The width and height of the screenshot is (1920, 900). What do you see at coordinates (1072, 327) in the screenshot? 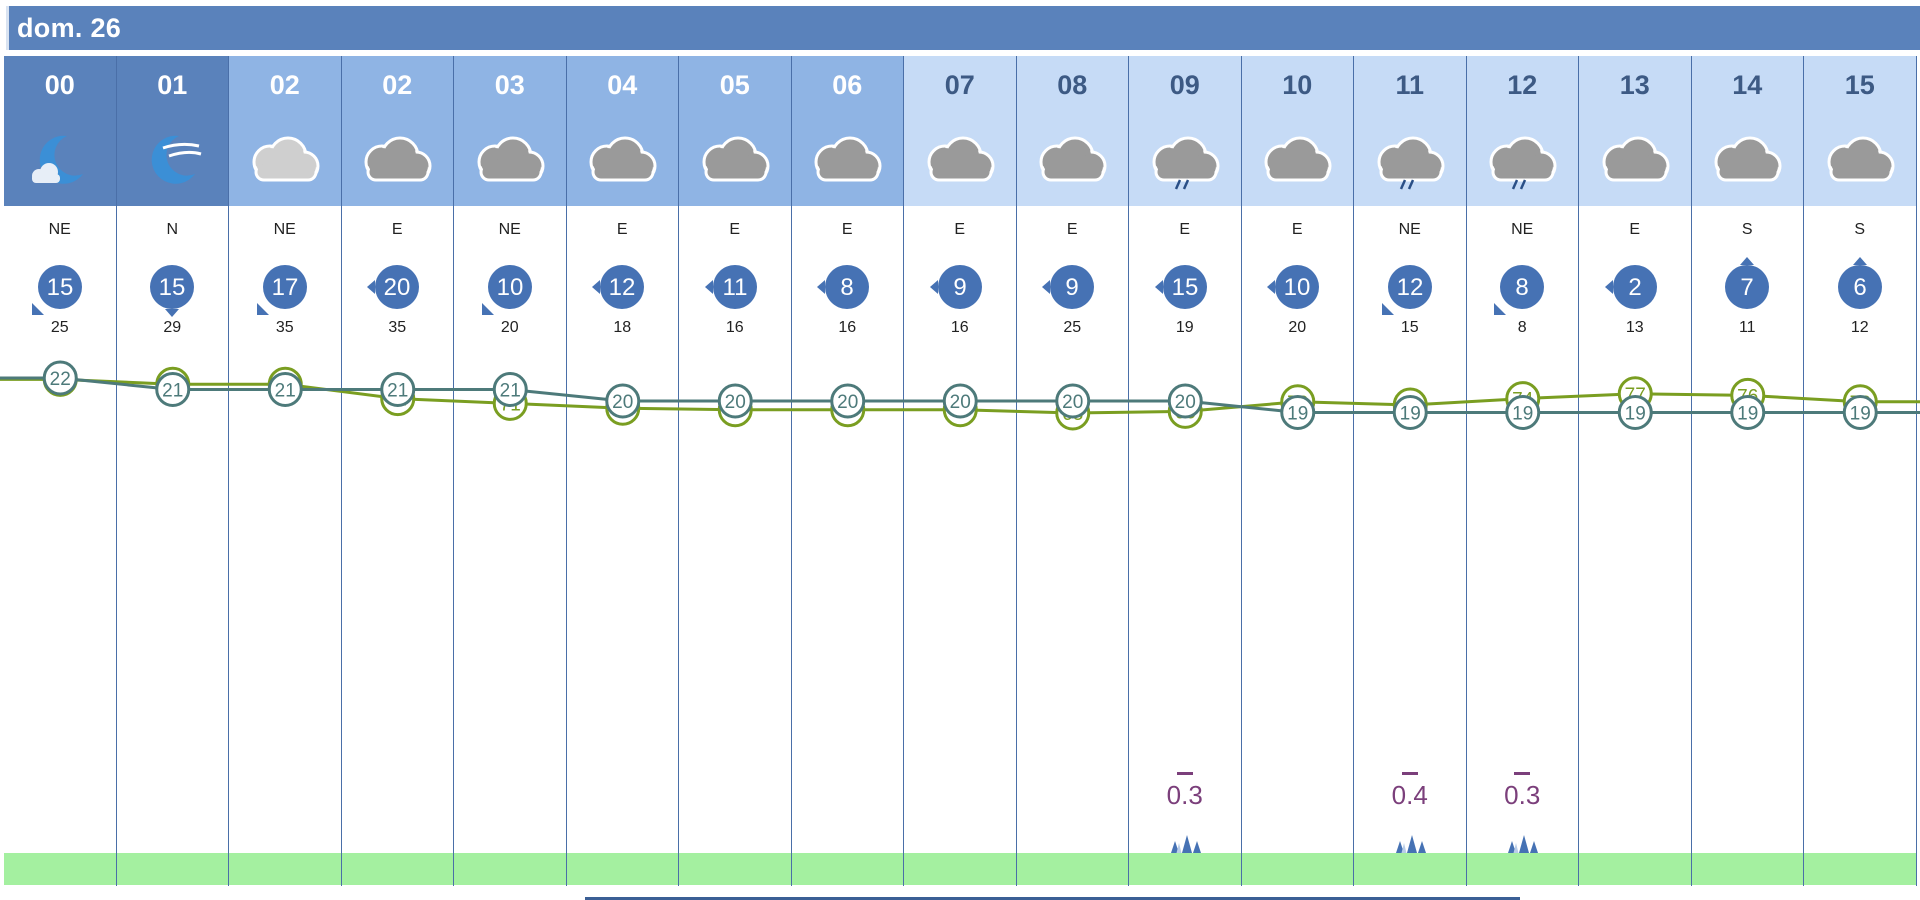
I see `wind-gust: 25` at bounding box center [1072, 327].